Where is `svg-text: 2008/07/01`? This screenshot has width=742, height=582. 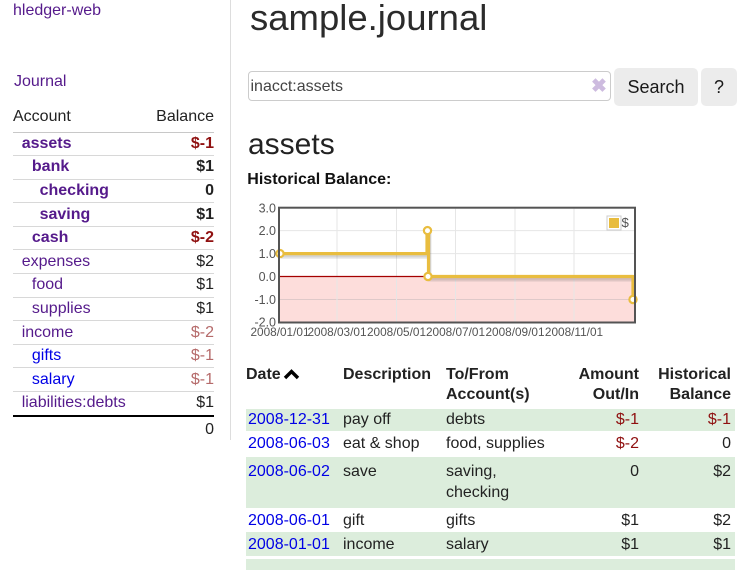
svg-text: 2008/07/01 is located at coordinates (455, 332).